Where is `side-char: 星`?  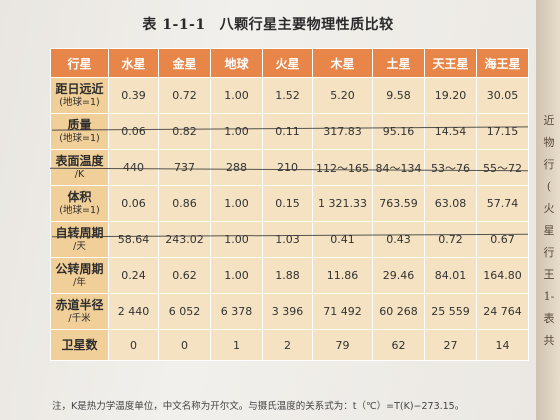 side-char: 星 is located at coordinates (549, 230).